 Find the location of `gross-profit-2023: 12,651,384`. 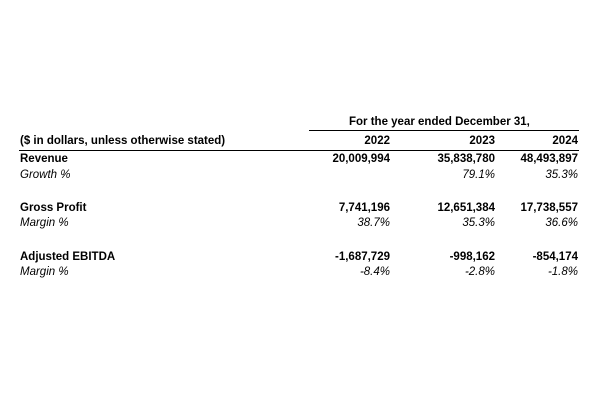

gross-profit-2023: 12,651,384 is located at coordinates (466, 208).